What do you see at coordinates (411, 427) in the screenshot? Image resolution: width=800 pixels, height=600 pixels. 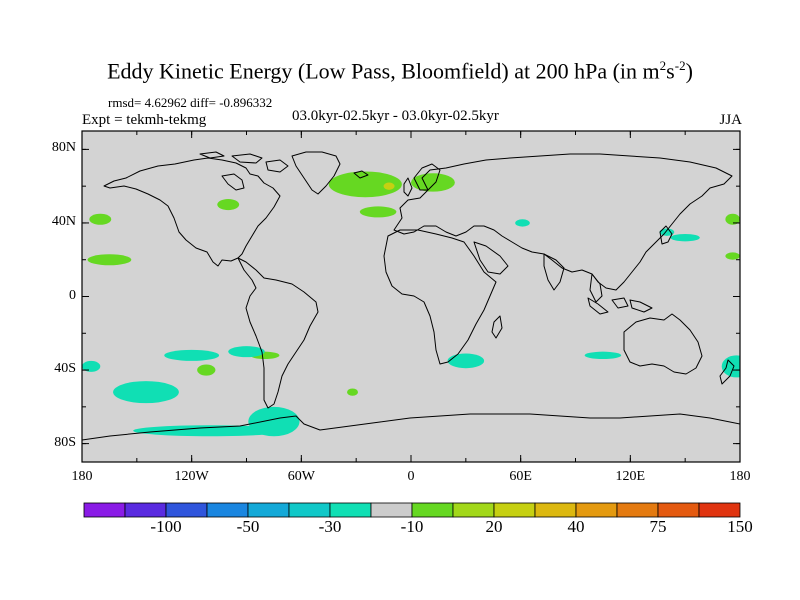 I see `coast-antarctica` at bounding box center [411, 427].